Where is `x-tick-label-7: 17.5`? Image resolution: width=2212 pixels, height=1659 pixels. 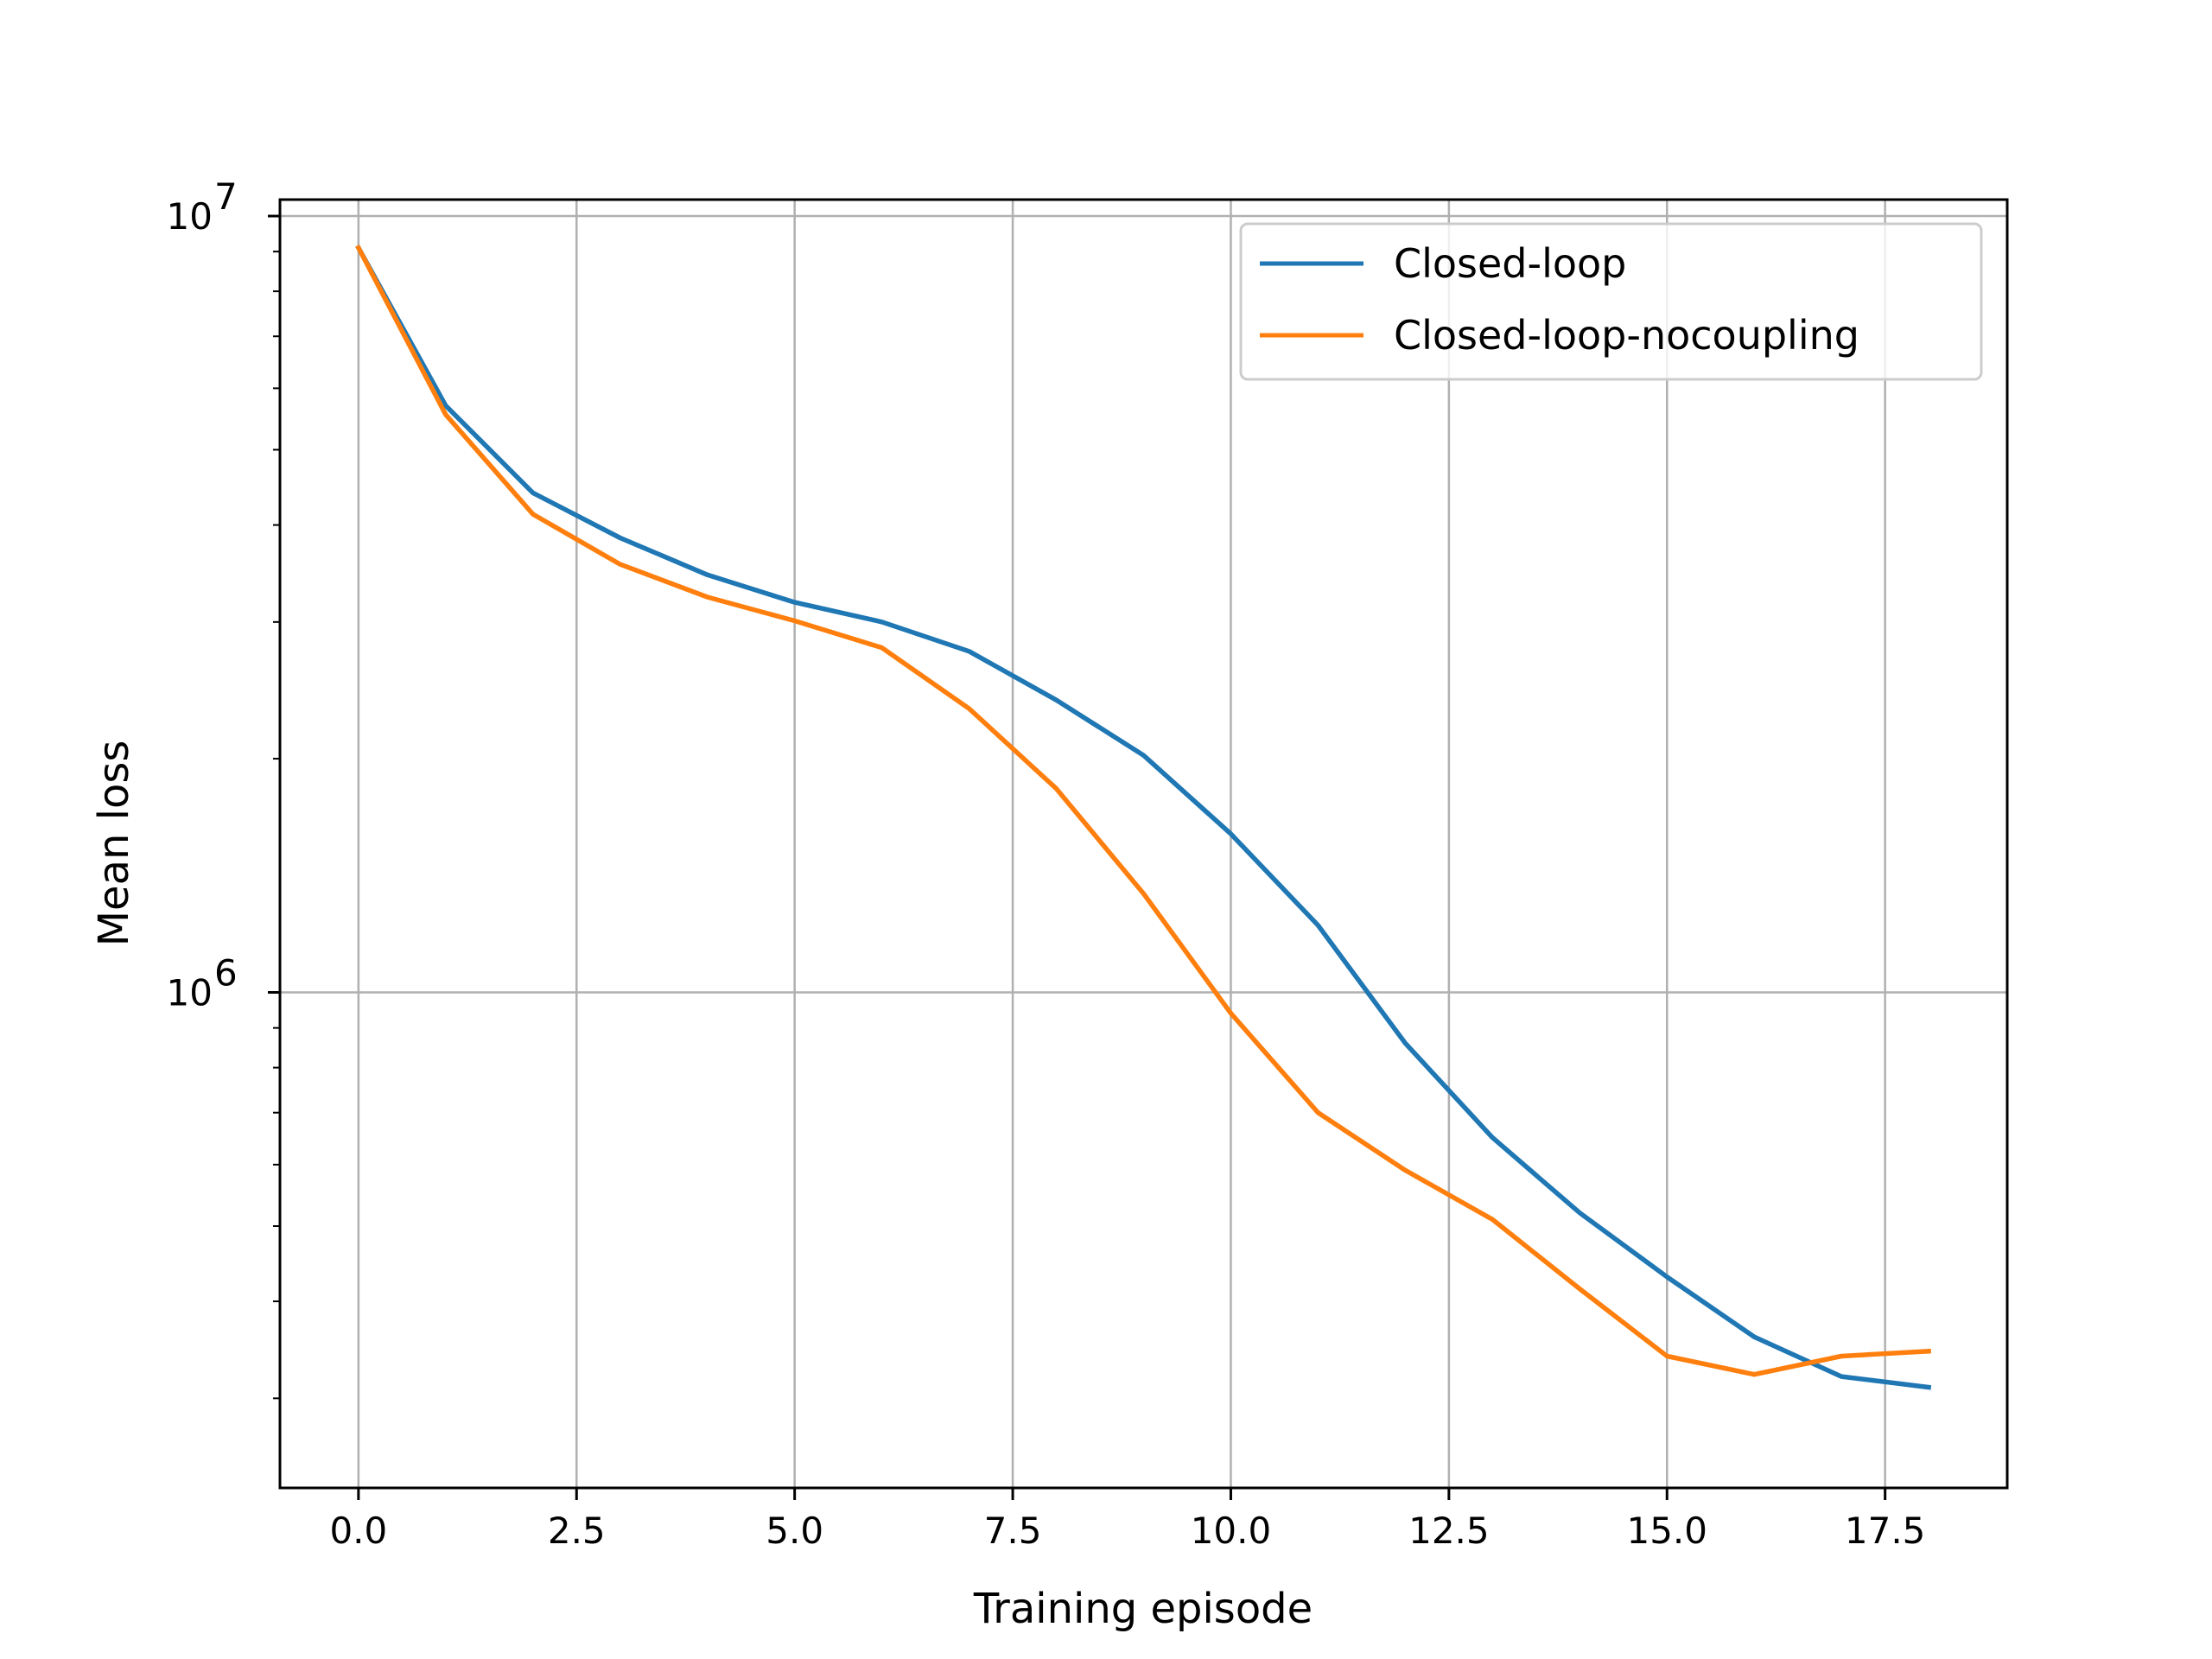
x-tick-label-7: 17.5 is located at coordinates (1885, 1531).